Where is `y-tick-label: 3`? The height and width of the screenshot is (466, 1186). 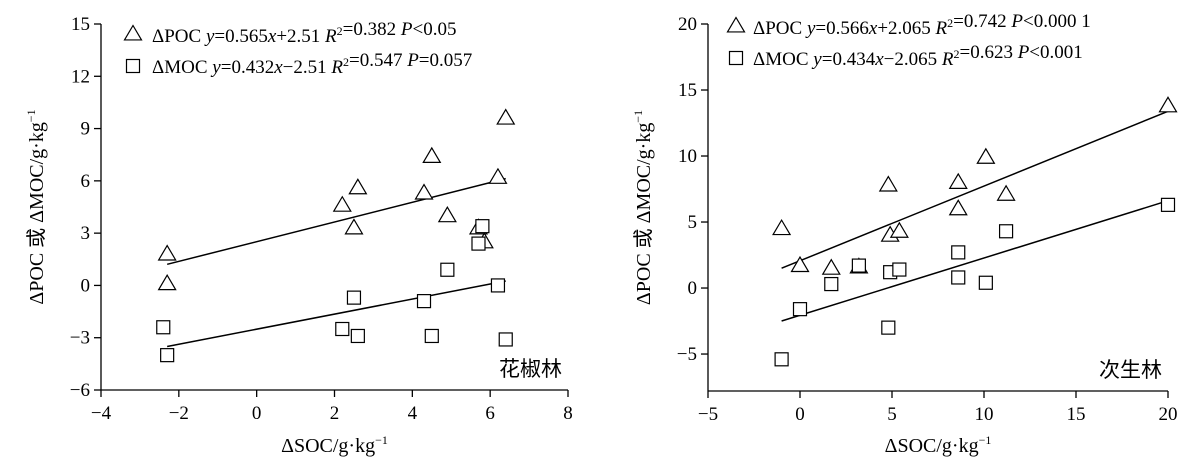
y-tick-label: 3 is located at coordinates (86, 233).